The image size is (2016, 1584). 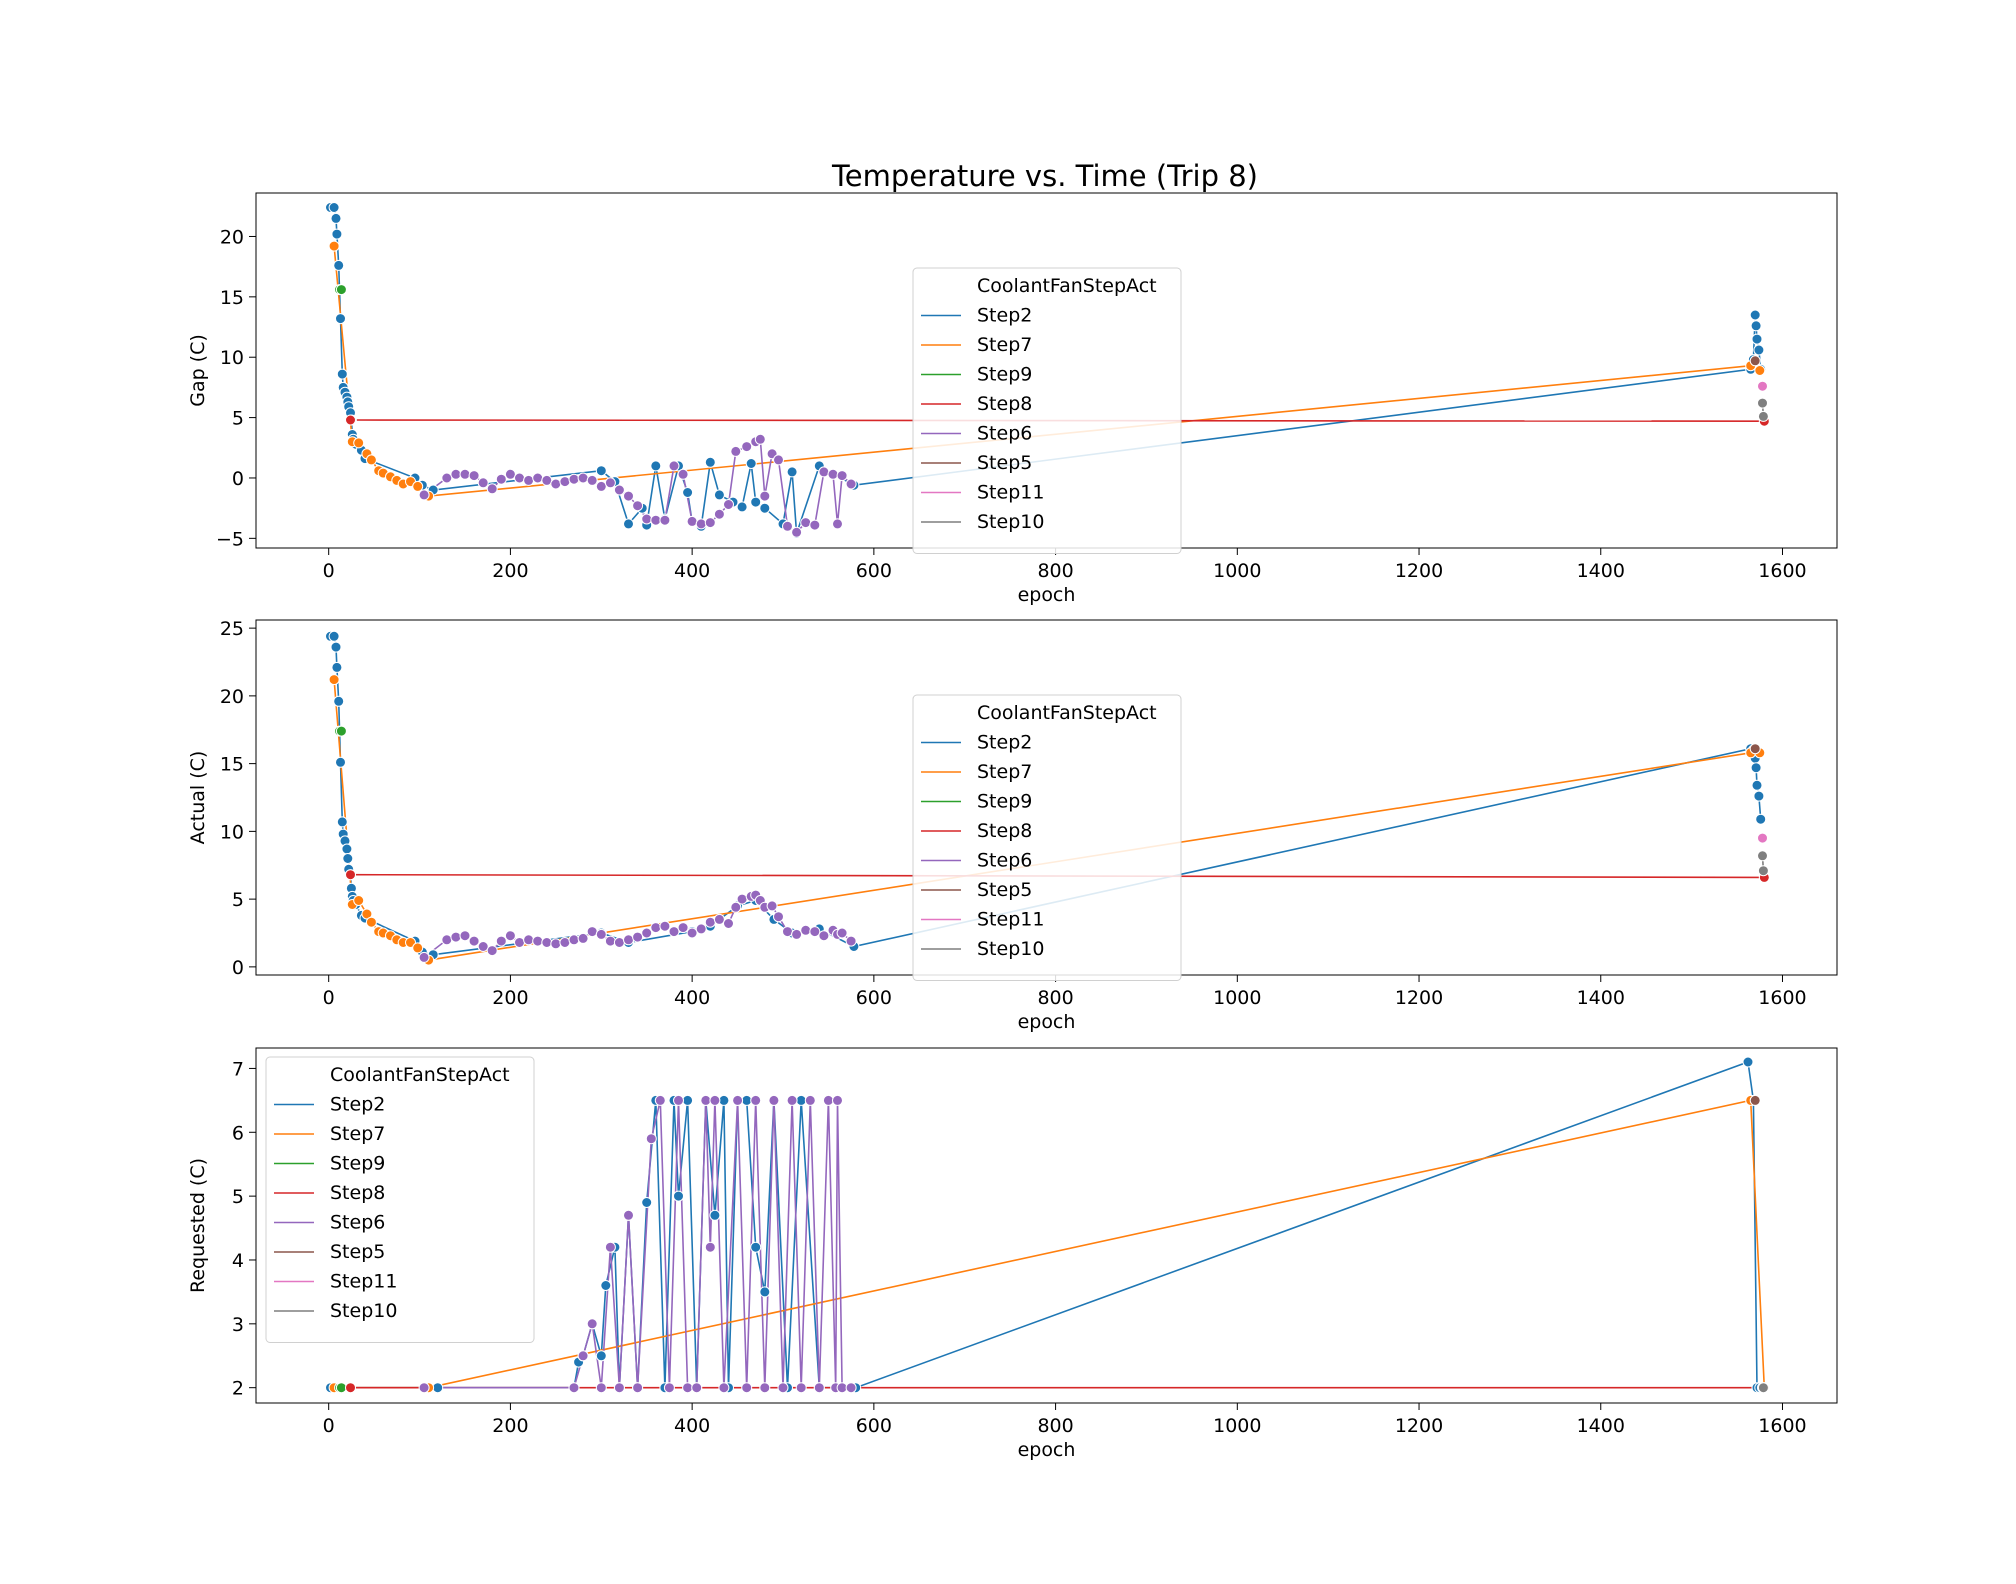 What do you see at coordinates (1044, 176) in the screenshot?
I see `figure-title: Temperature vs. Time (Trip 8)` at bounding box center [1044, 176].